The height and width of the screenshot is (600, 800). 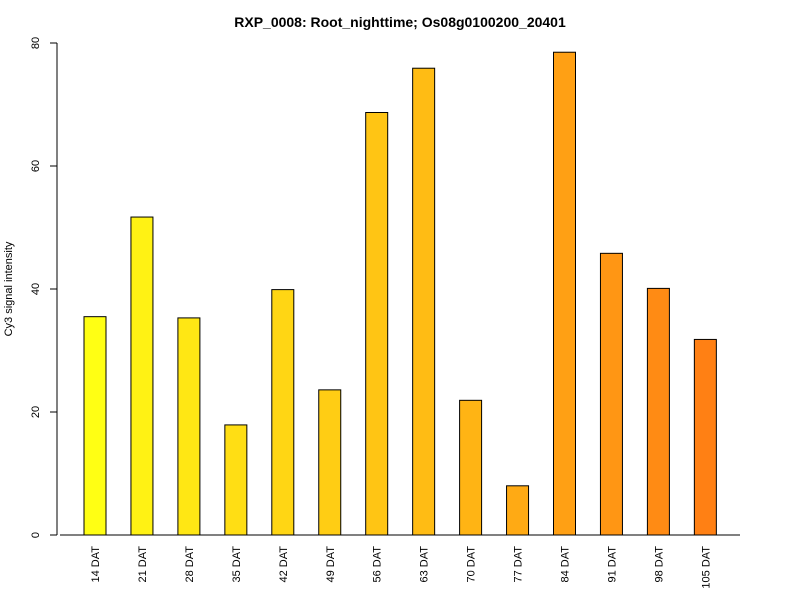 I want to click on y-tick-label: 80, so click(x=36, y=43).